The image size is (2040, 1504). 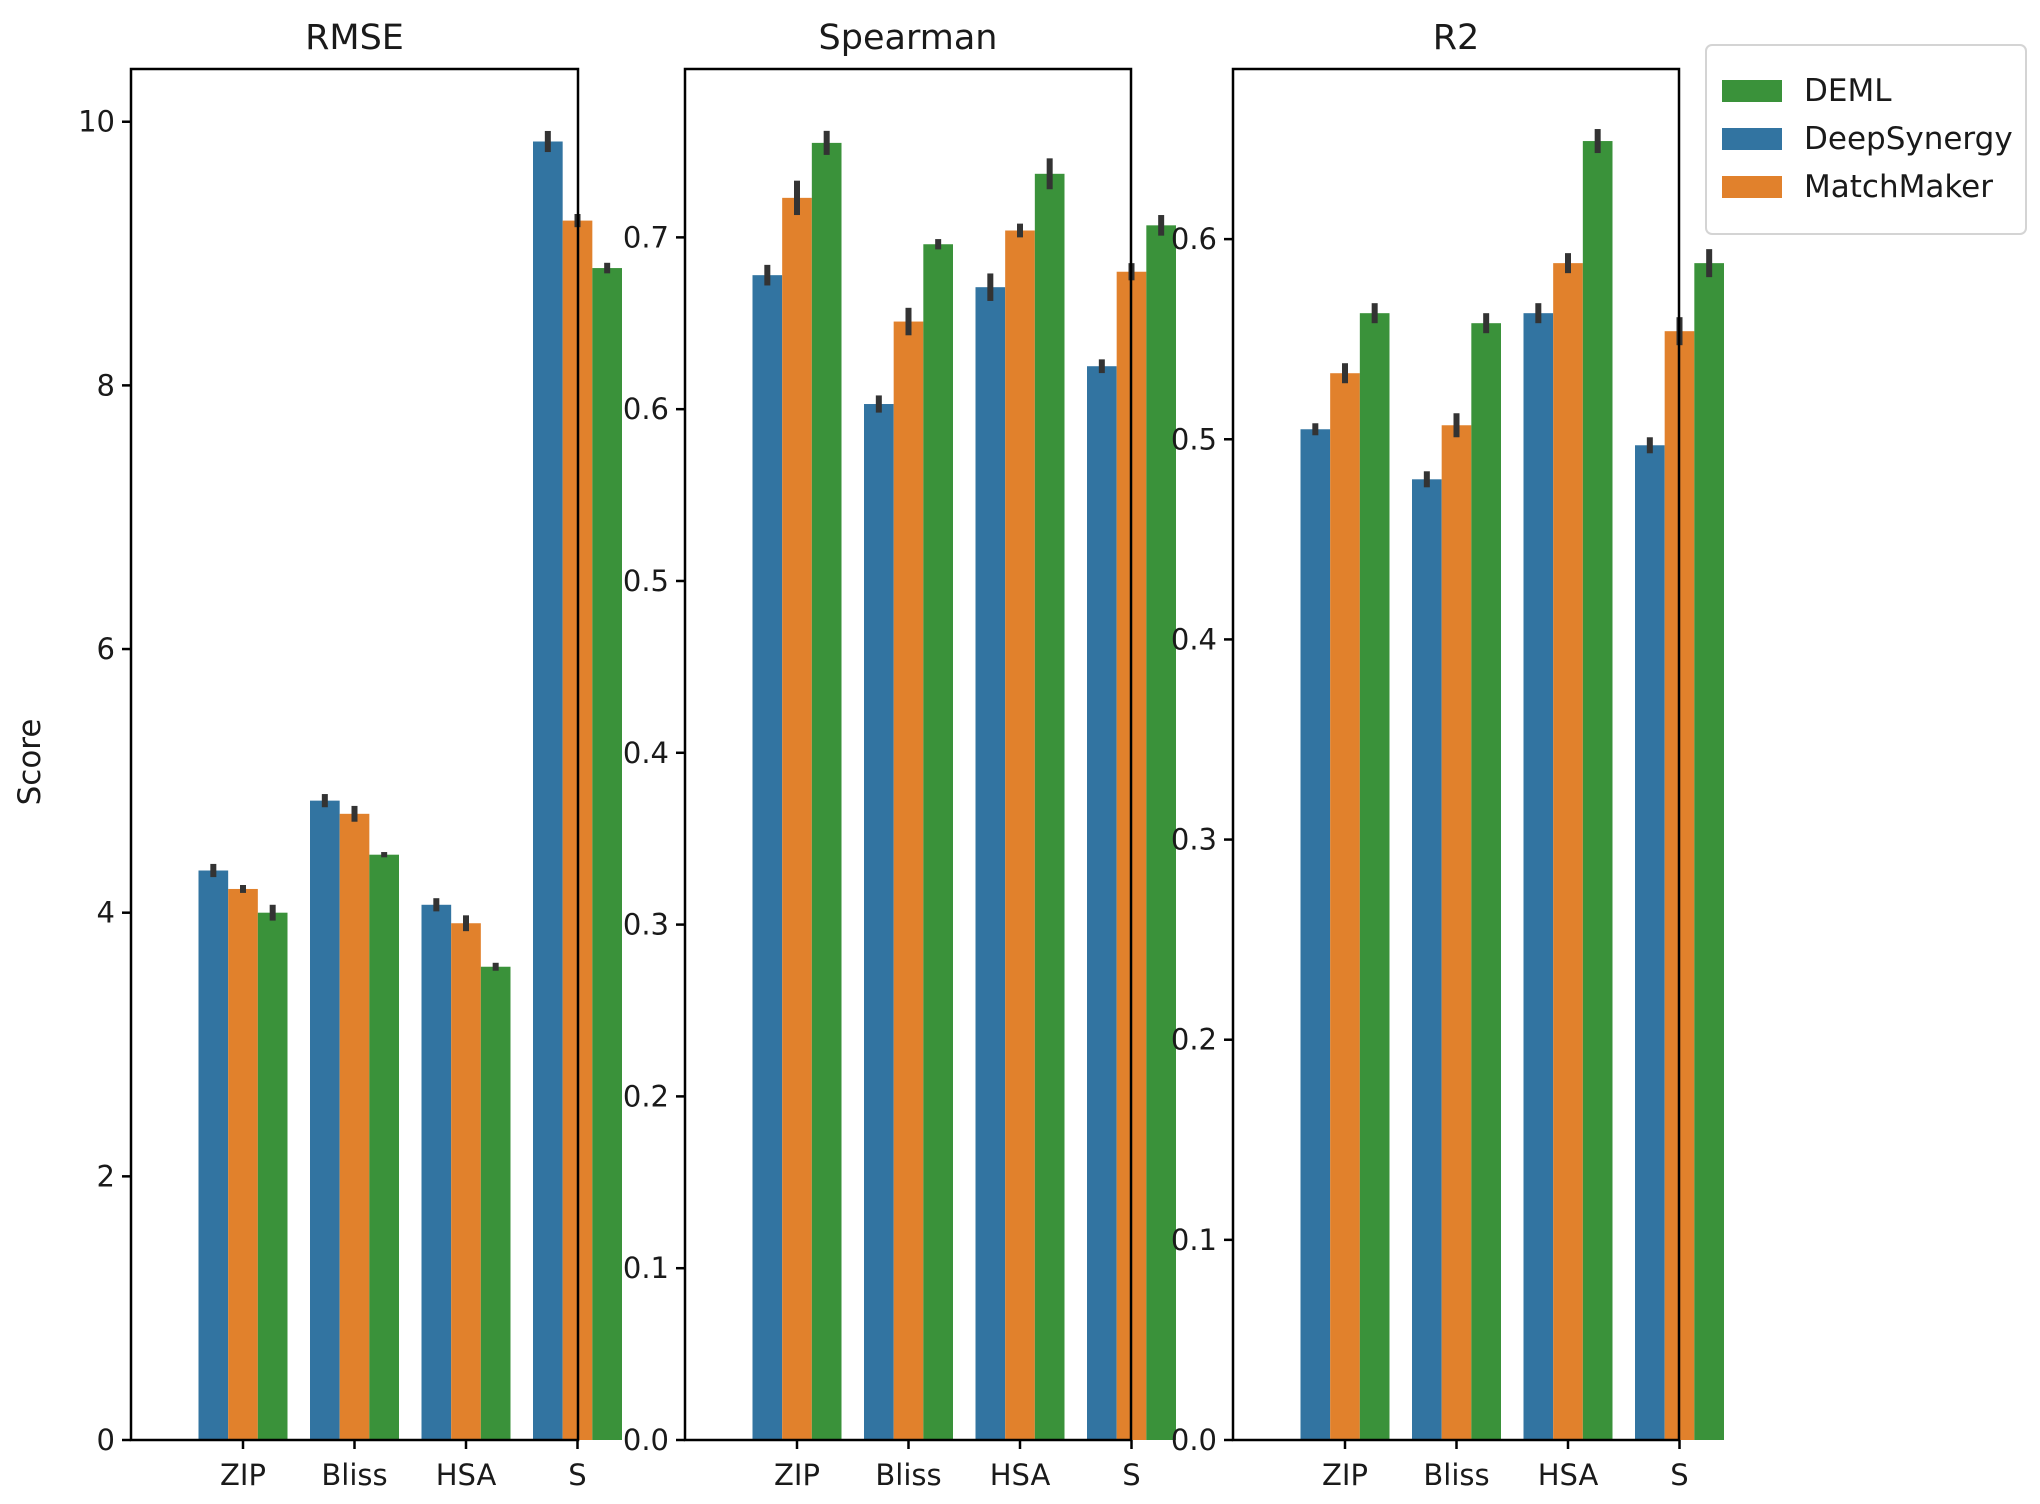 What do you see at coordinates (96, 122) in the screenshot?
I see `y-tick-label: 10` at bounding box center [96, 122].